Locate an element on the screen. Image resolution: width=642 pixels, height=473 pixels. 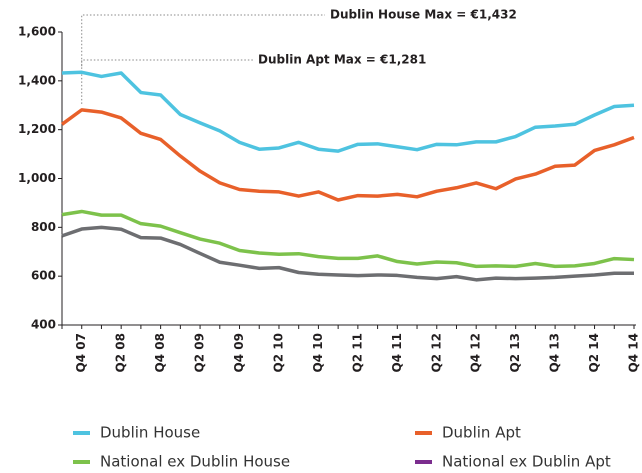
x-tick-label: Q4 11 is located at coordinates (397, 352).